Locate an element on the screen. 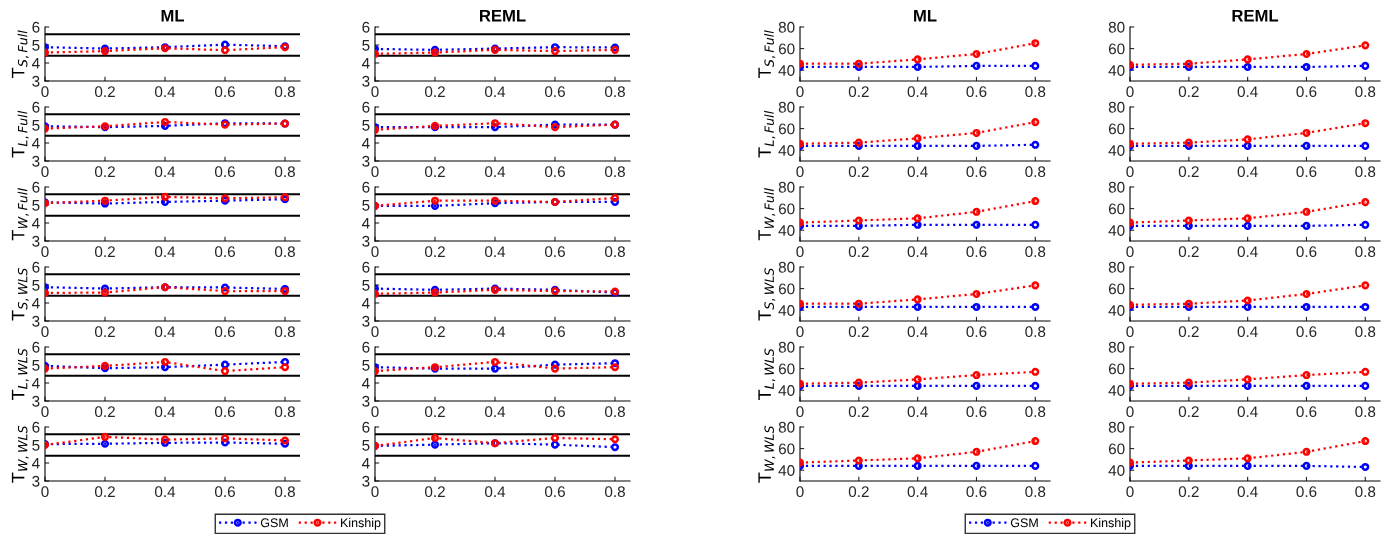  y-axis-title: T$_{W,Full}$ is located at coordinates (767, 214).